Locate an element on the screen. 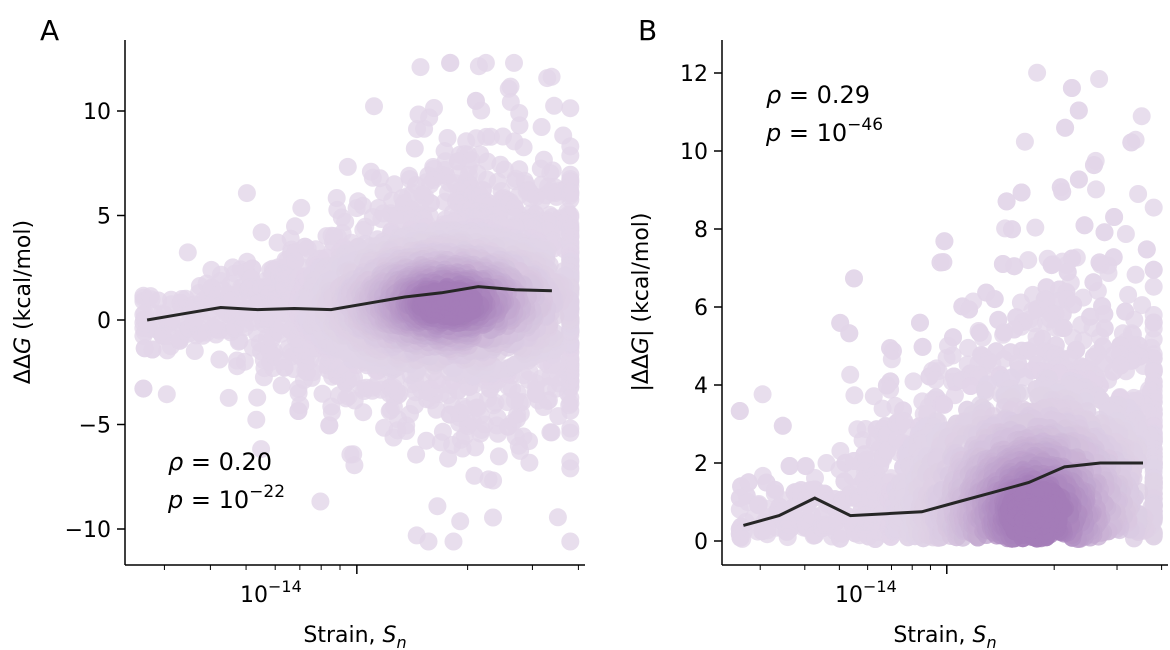 The width and height of the screenshot is (1170, 650). x-tick-label-a: 10−14 is located at coordinates (271, 592).